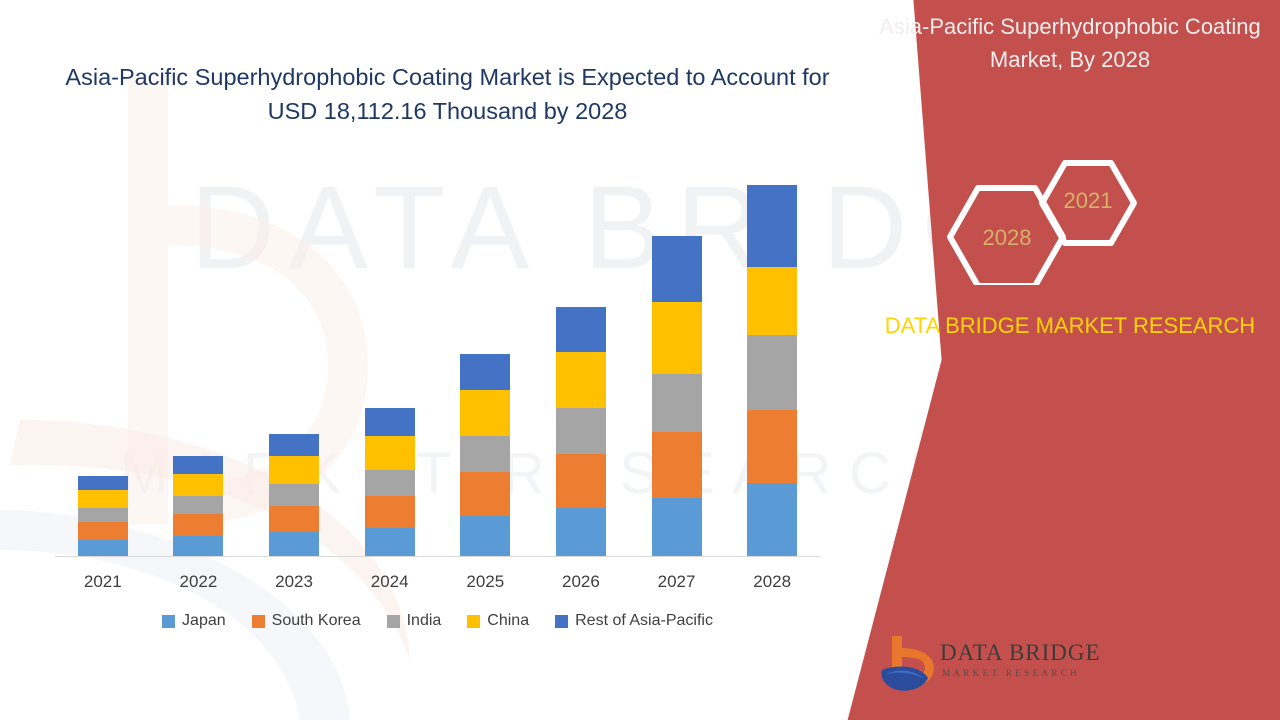  I want to click on brand-name: DATA BRIDGE MARKET RESEARCH, so click(1070, 325).